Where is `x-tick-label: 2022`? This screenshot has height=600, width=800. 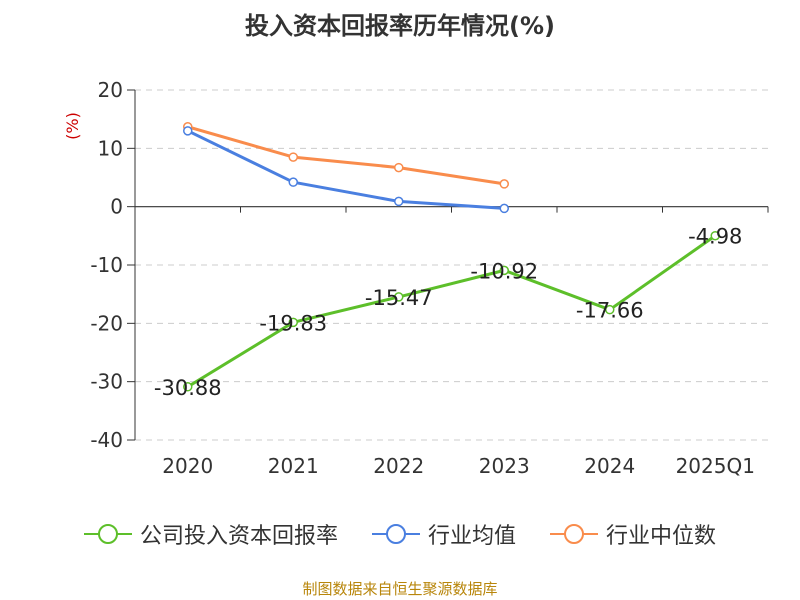 x-tick-label: 2022 is located at coordinates (398, 466).